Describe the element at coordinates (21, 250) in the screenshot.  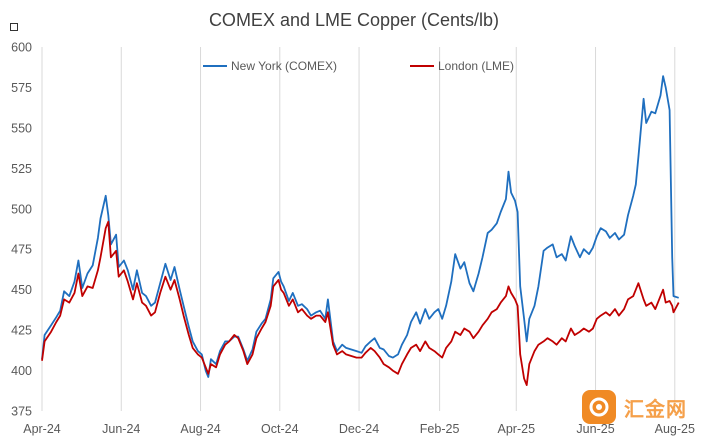
I see `y-tick-label: 475` at that location.